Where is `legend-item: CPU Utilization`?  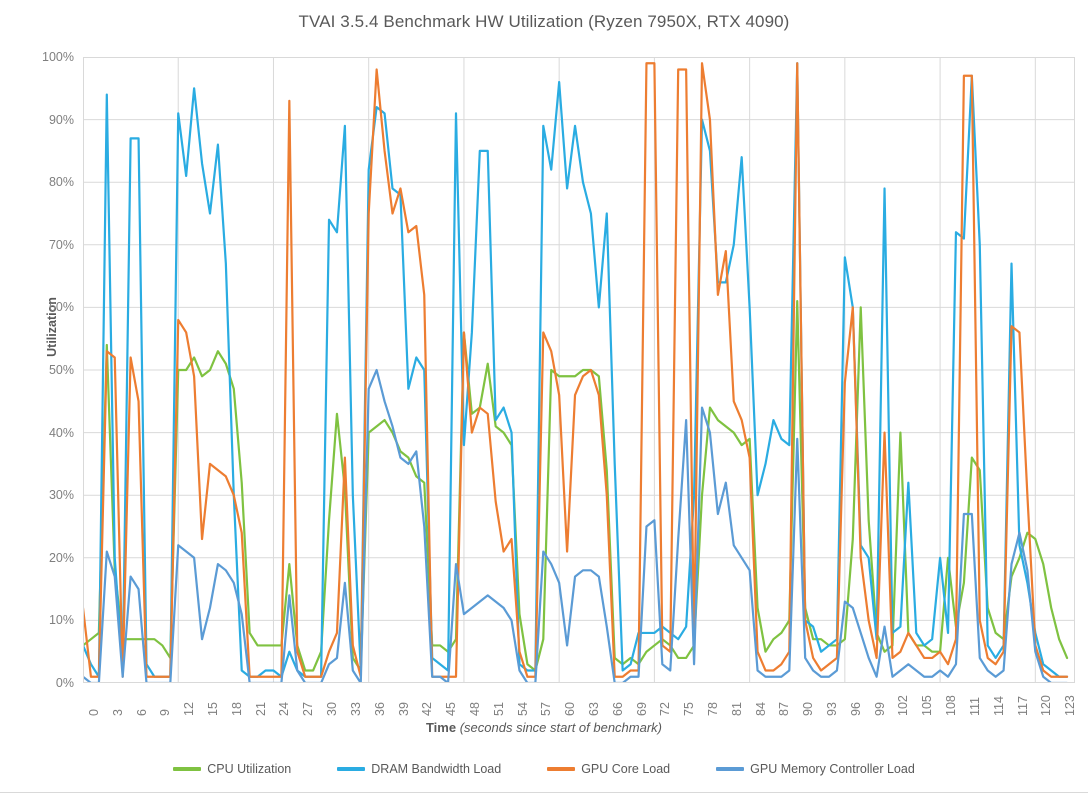 legend-item: CPU Utilization is located at coordinates (232, 769).